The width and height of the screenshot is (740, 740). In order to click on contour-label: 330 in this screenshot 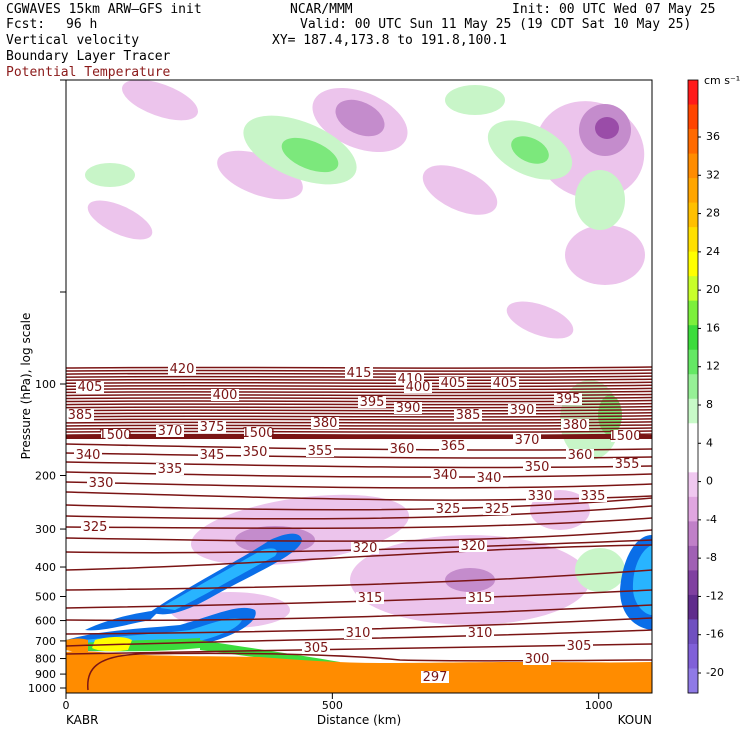, I will do `click(540, 496)`.